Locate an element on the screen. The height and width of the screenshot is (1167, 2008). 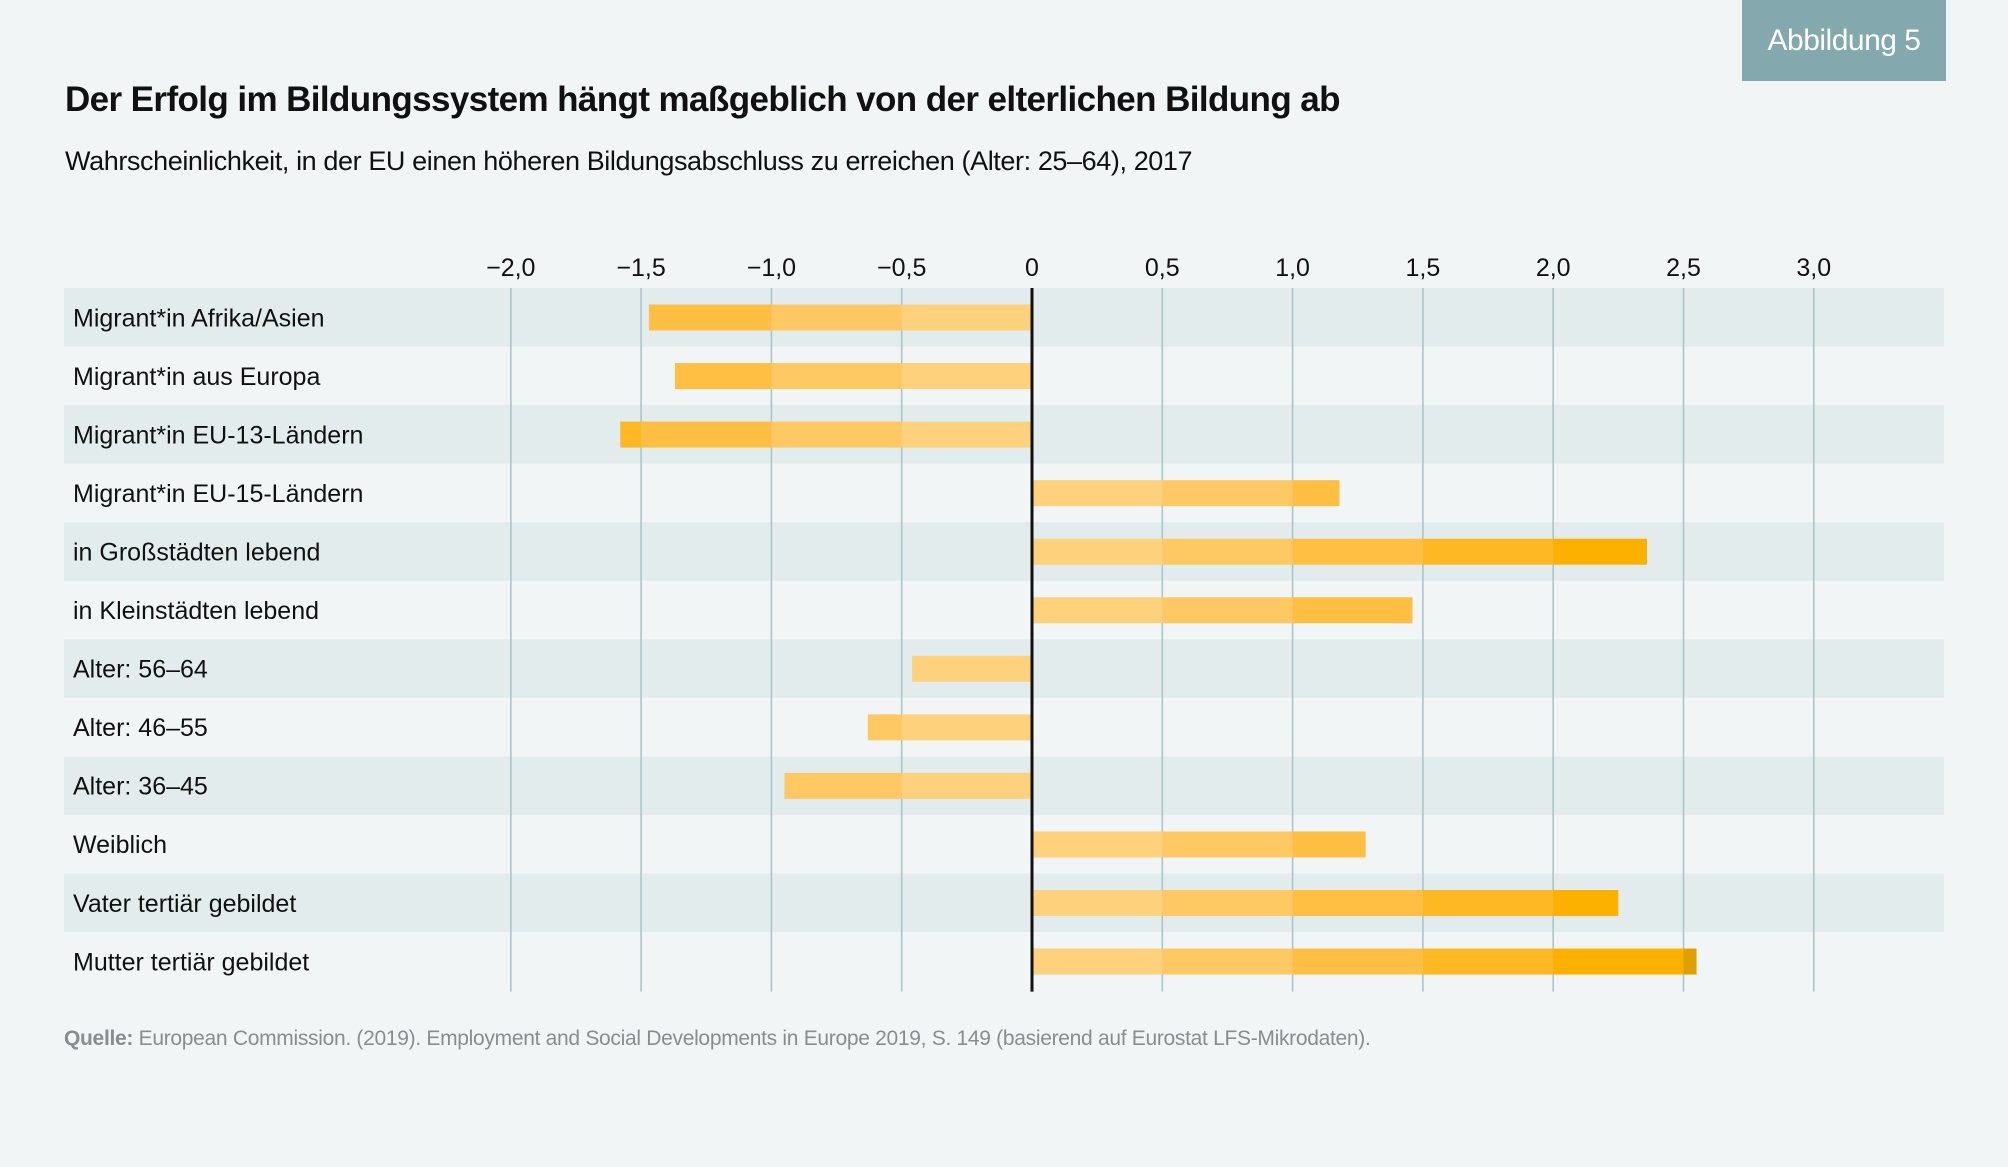
category-label: in Kleinstädten lebend is located at coordinates (196, 611).